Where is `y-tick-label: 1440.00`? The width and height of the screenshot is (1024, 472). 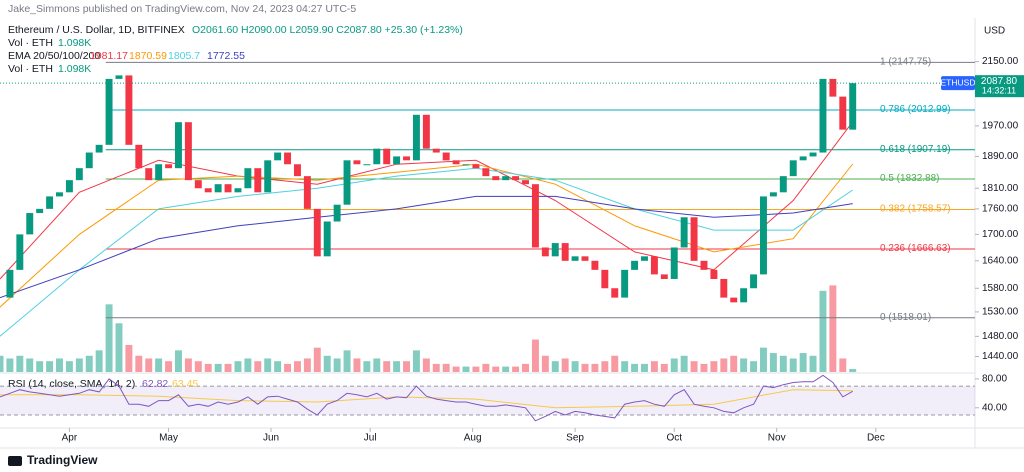 y-tick-label: 1440.00 is located at coordinates (1000, 356).